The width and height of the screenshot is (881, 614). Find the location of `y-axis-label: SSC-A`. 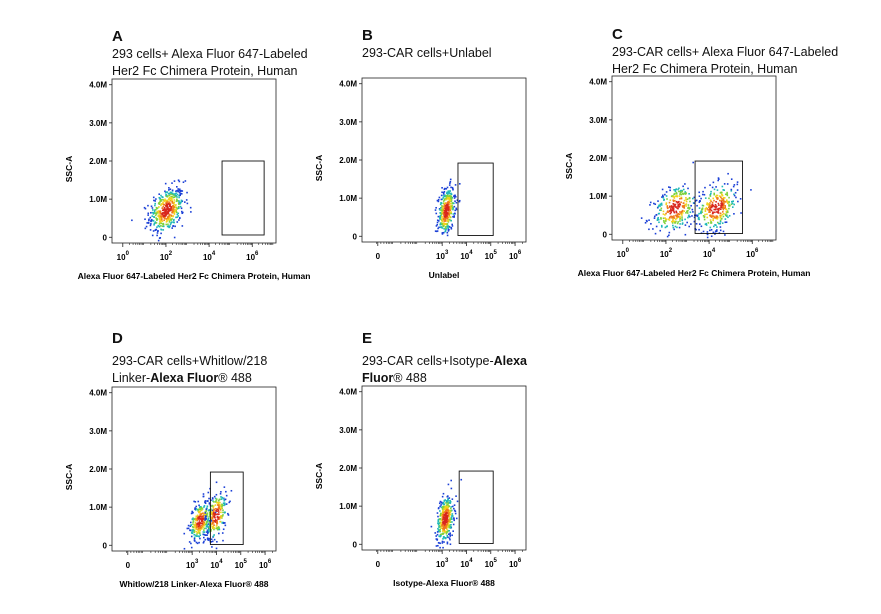

y-axis-label: SSC-A is located at coordinates (319, 168).